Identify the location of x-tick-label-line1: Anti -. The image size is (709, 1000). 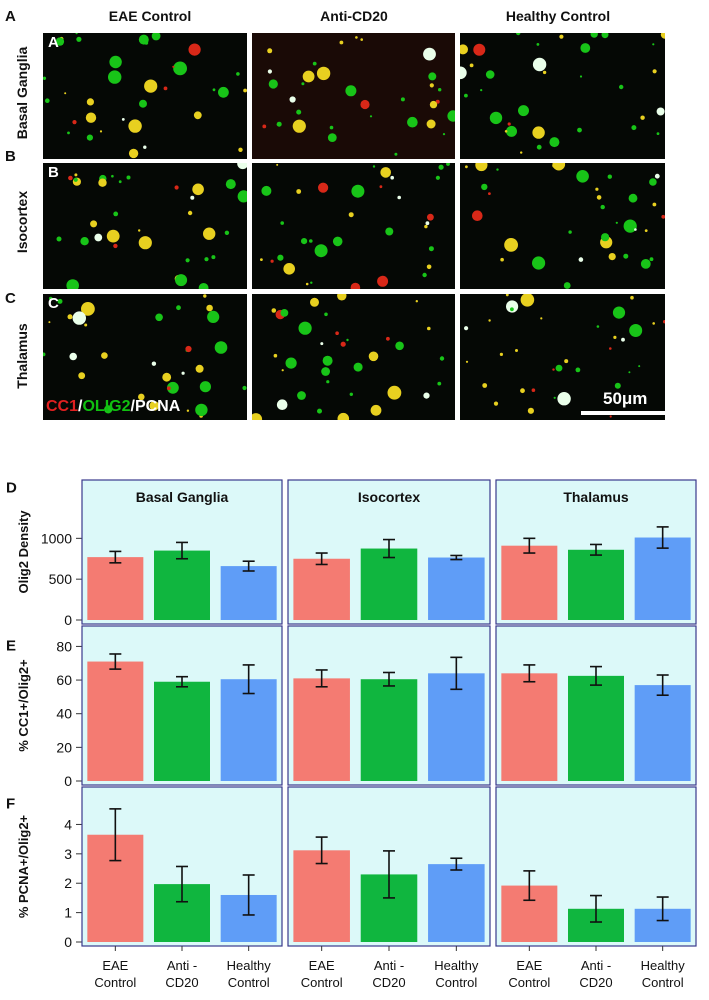
(389, 965).